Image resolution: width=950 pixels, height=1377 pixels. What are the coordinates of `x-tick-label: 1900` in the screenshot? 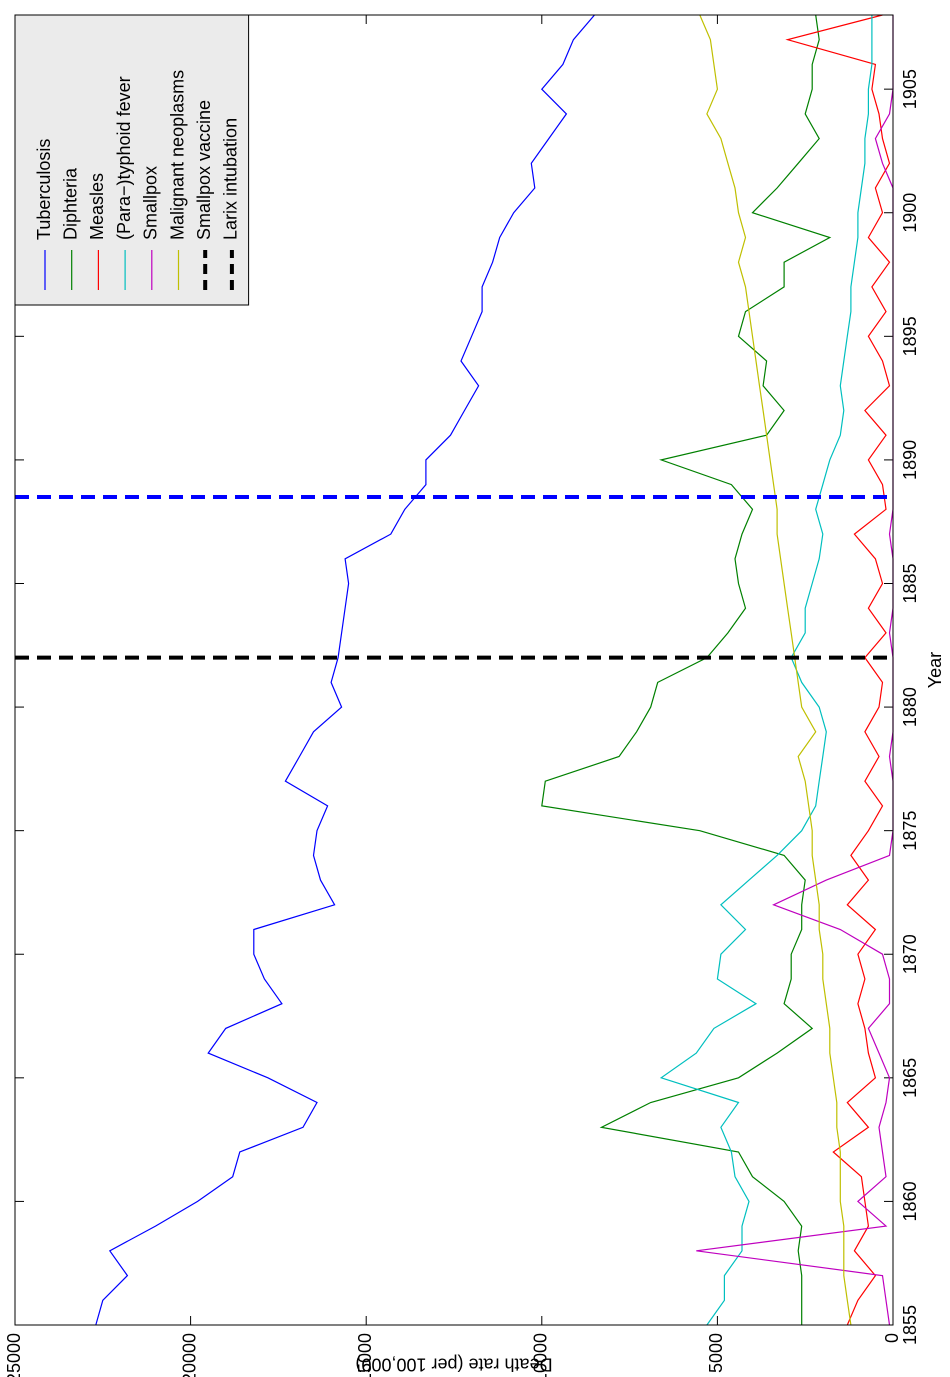 It's located at (910, 213).